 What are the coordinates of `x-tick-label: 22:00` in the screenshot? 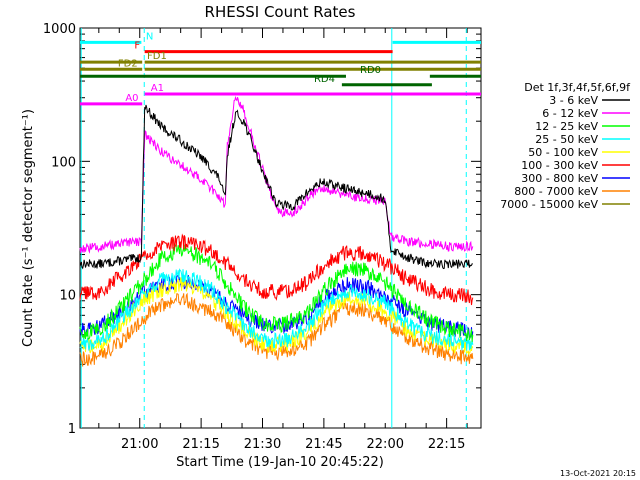 It's located at (385, 444).